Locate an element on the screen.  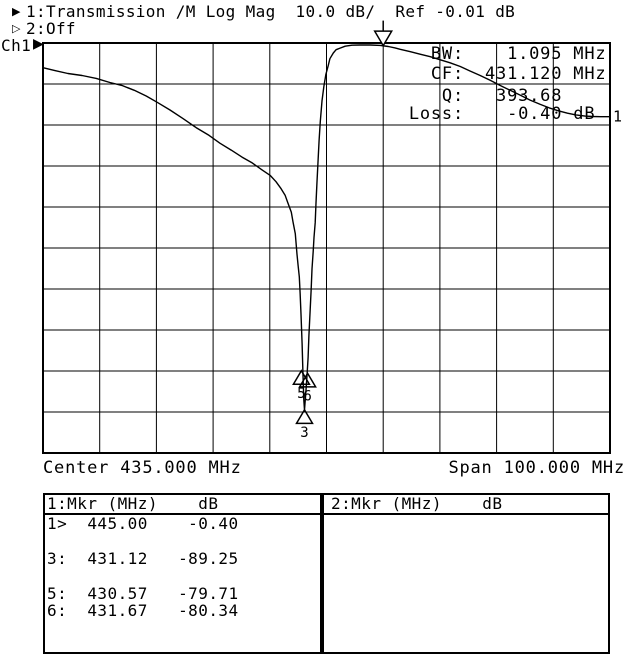
cf-label: CF: is located at coordinates (447, 74).